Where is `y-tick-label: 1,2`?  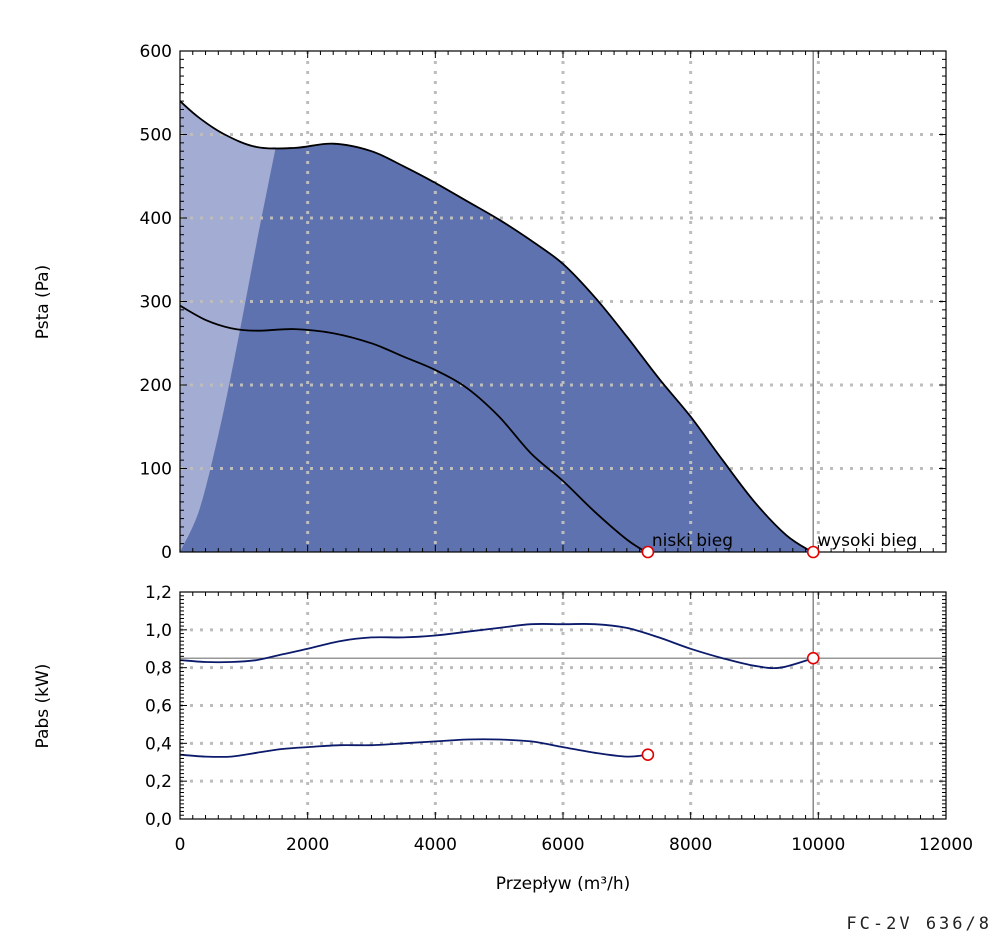 y-tick-label: 1,2 is located at coordinates (158, 593).